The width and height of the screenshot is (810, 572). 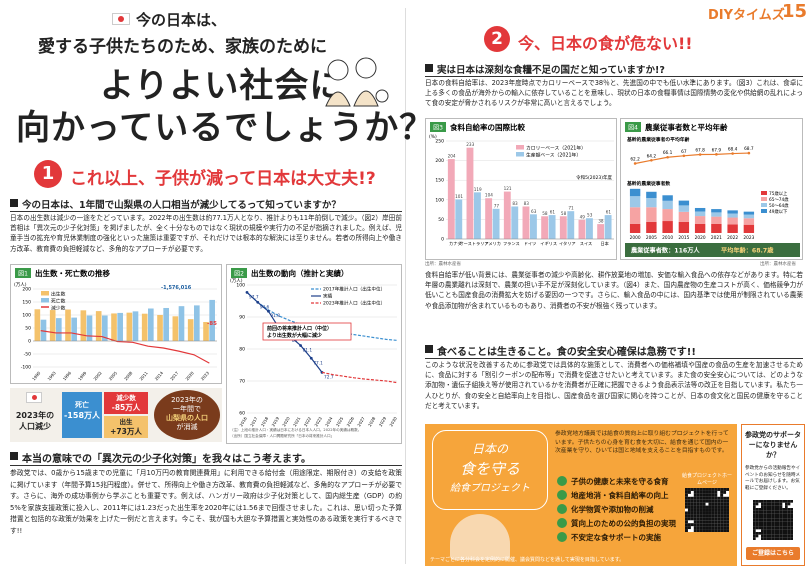 I want to click on project-footer: テーマごとに各分科会を定例的に開催、議会質問などを通して実現を目指しています。, so click(x=527, y=560).